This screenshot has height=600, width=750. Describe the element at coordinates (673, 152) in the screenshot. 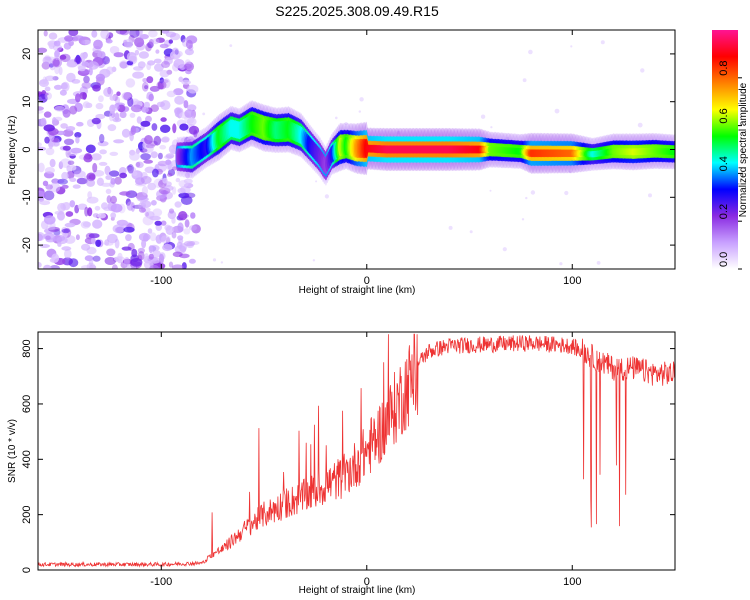

I see `ridge-mark` at that location.